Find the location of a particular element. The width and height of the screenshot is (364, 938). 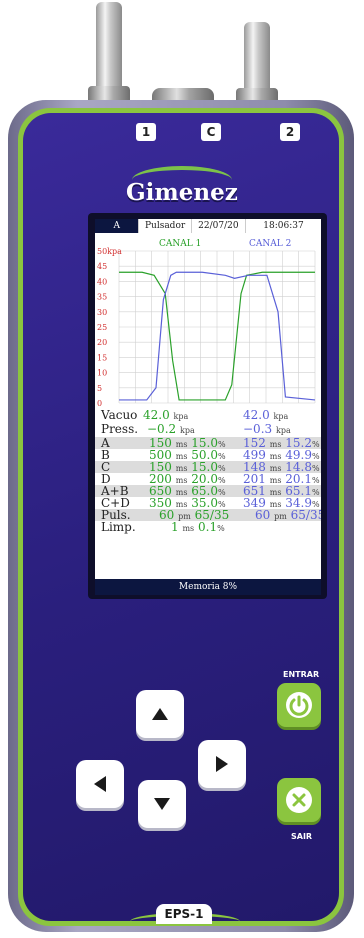

exit-label: SAIR is located at coordinates (302, 836).